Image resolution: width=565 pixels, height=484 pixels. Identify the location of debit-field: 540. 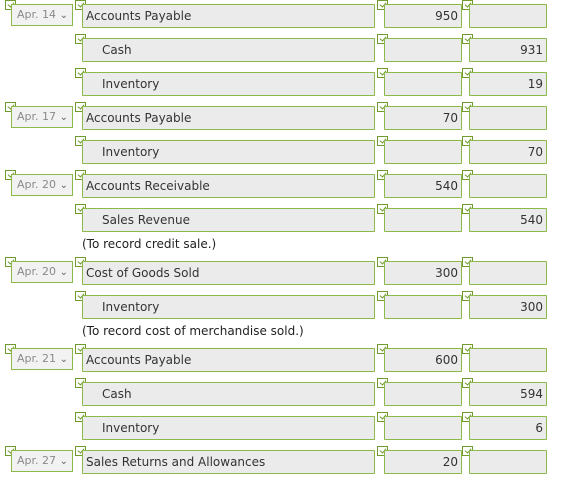
(423, 186).